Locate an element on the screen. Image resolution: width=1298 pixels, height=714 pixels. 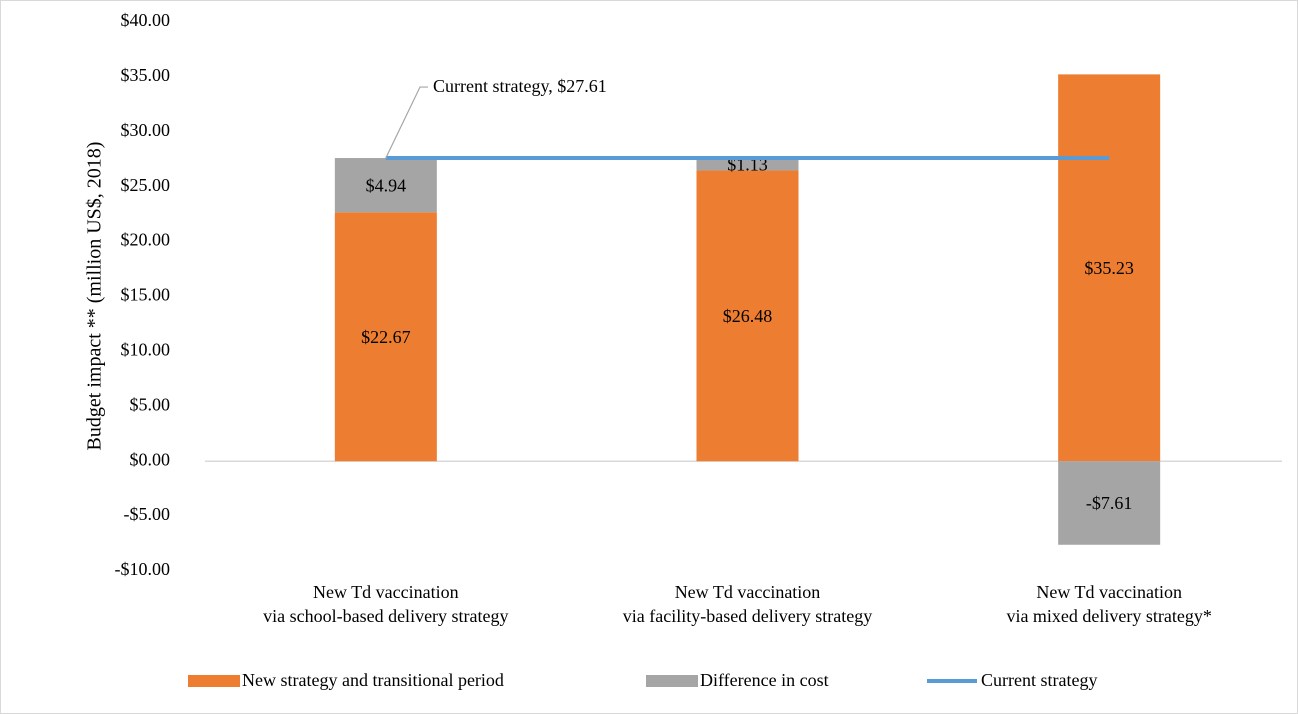
y-tick-label: -$5.00 is located at coordinates (147, 514).